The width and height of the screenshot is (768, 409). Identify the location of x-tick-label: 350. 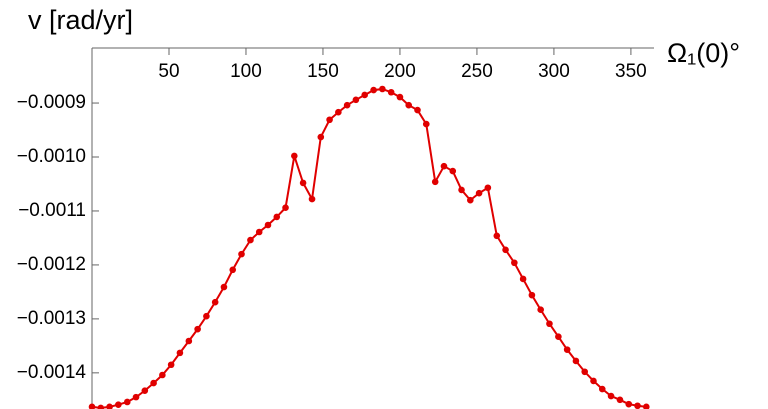
(631, 71).